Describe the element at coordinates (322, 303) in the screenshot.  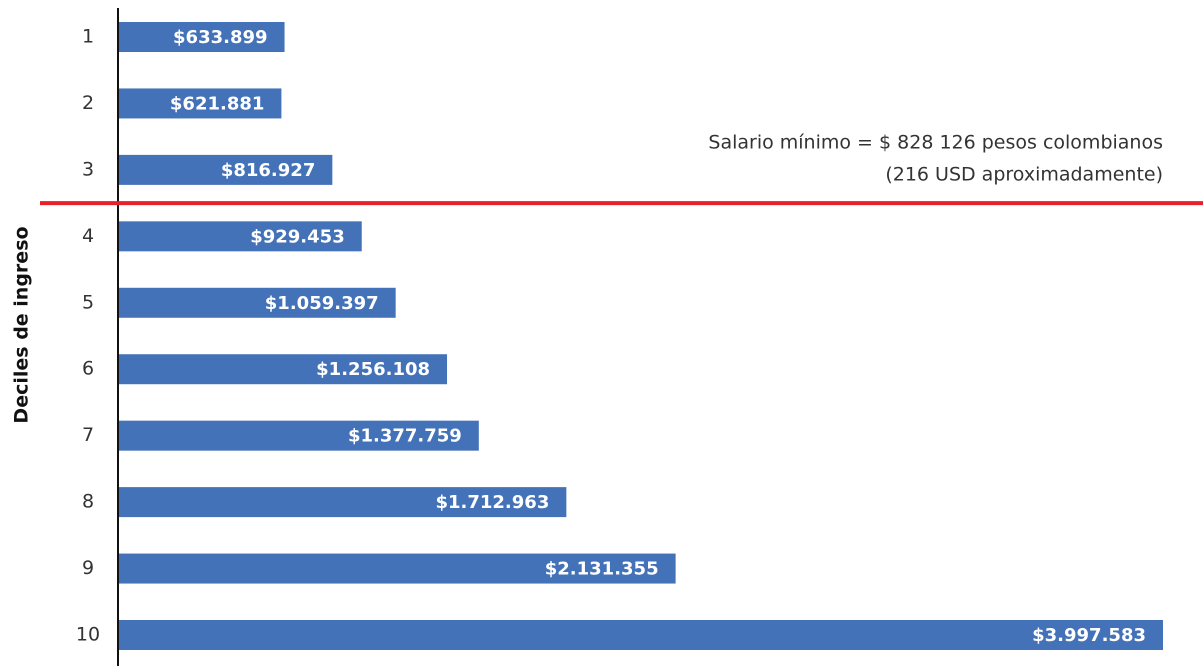
I see `value-label: $1.059.397` at that location.